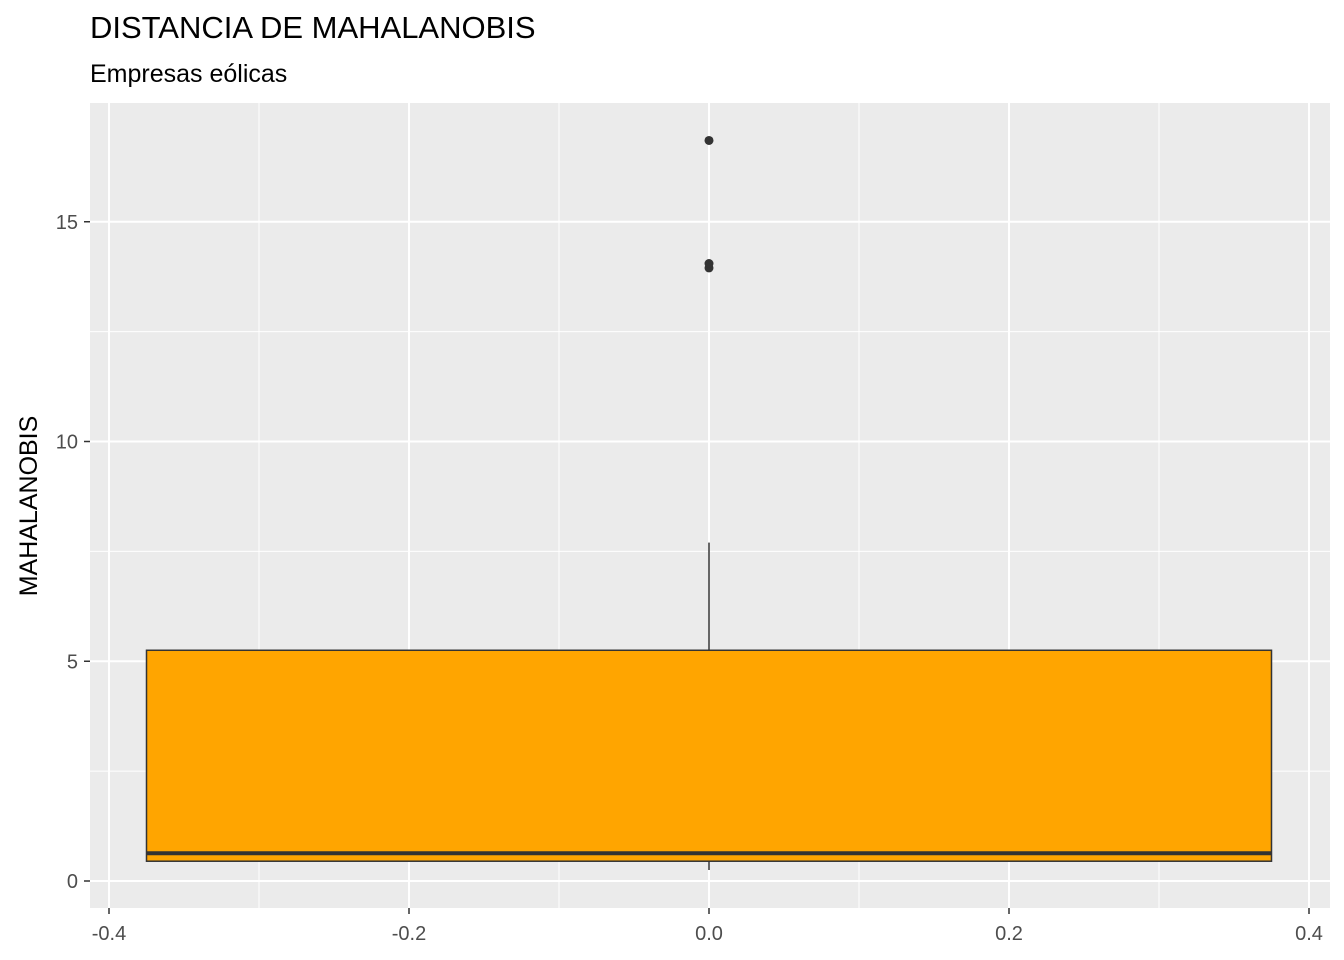  I want to click on chart-subtitle: Empresas eólicas, so click(189, 74).